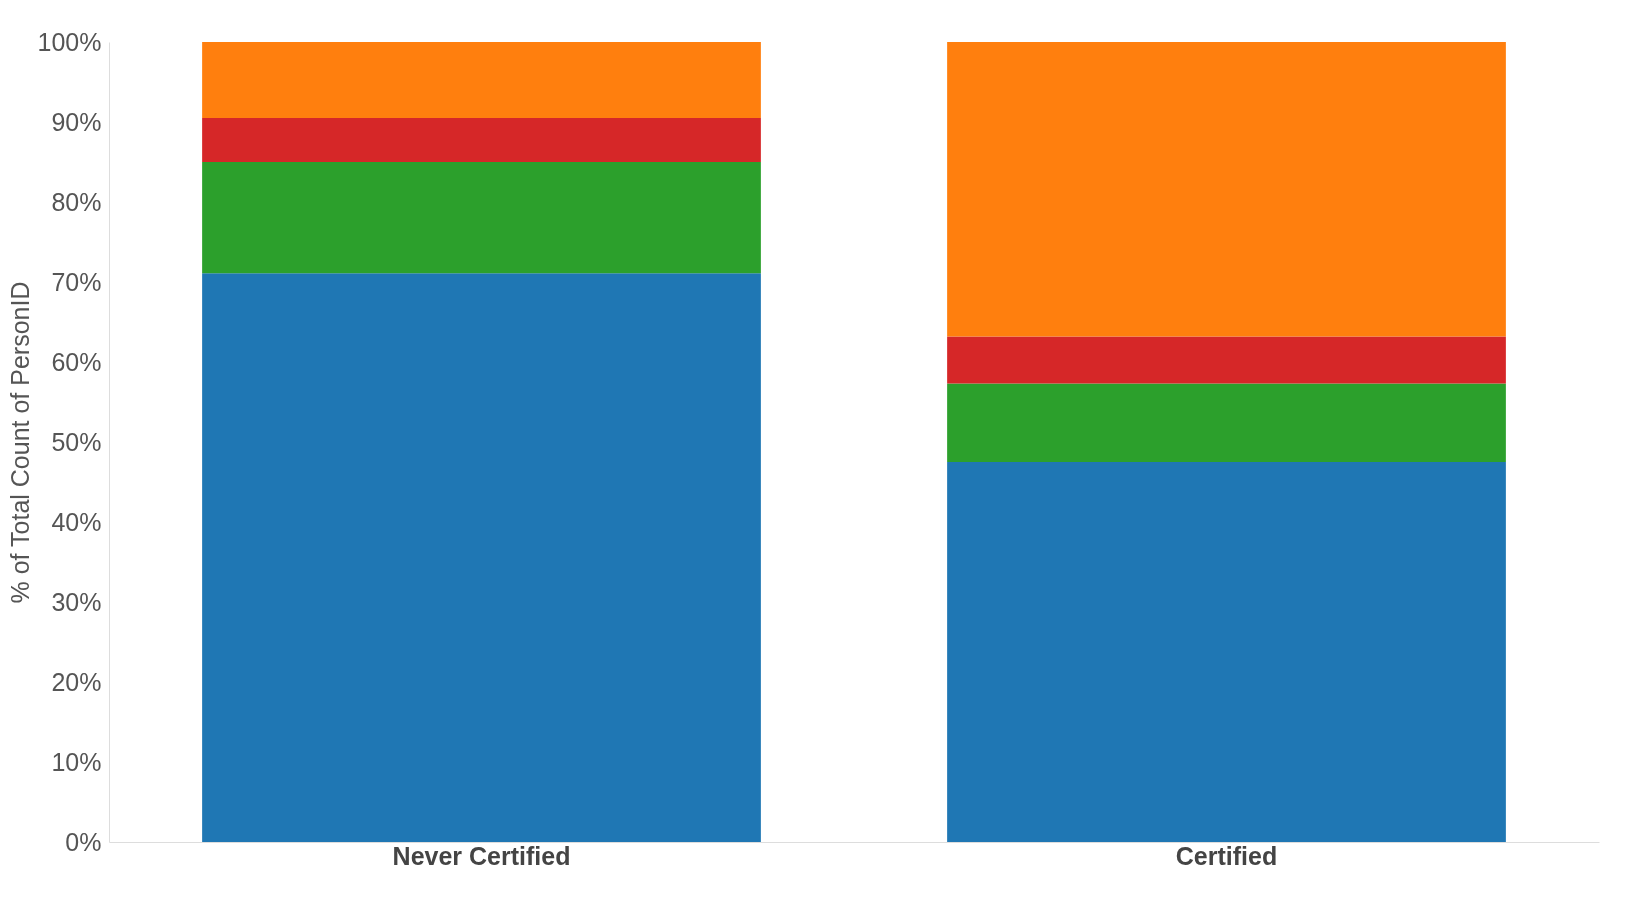 The height and width of the screenshot is (913, 1640). I want to click on y-tick-label: 80%, so click(76, 201).